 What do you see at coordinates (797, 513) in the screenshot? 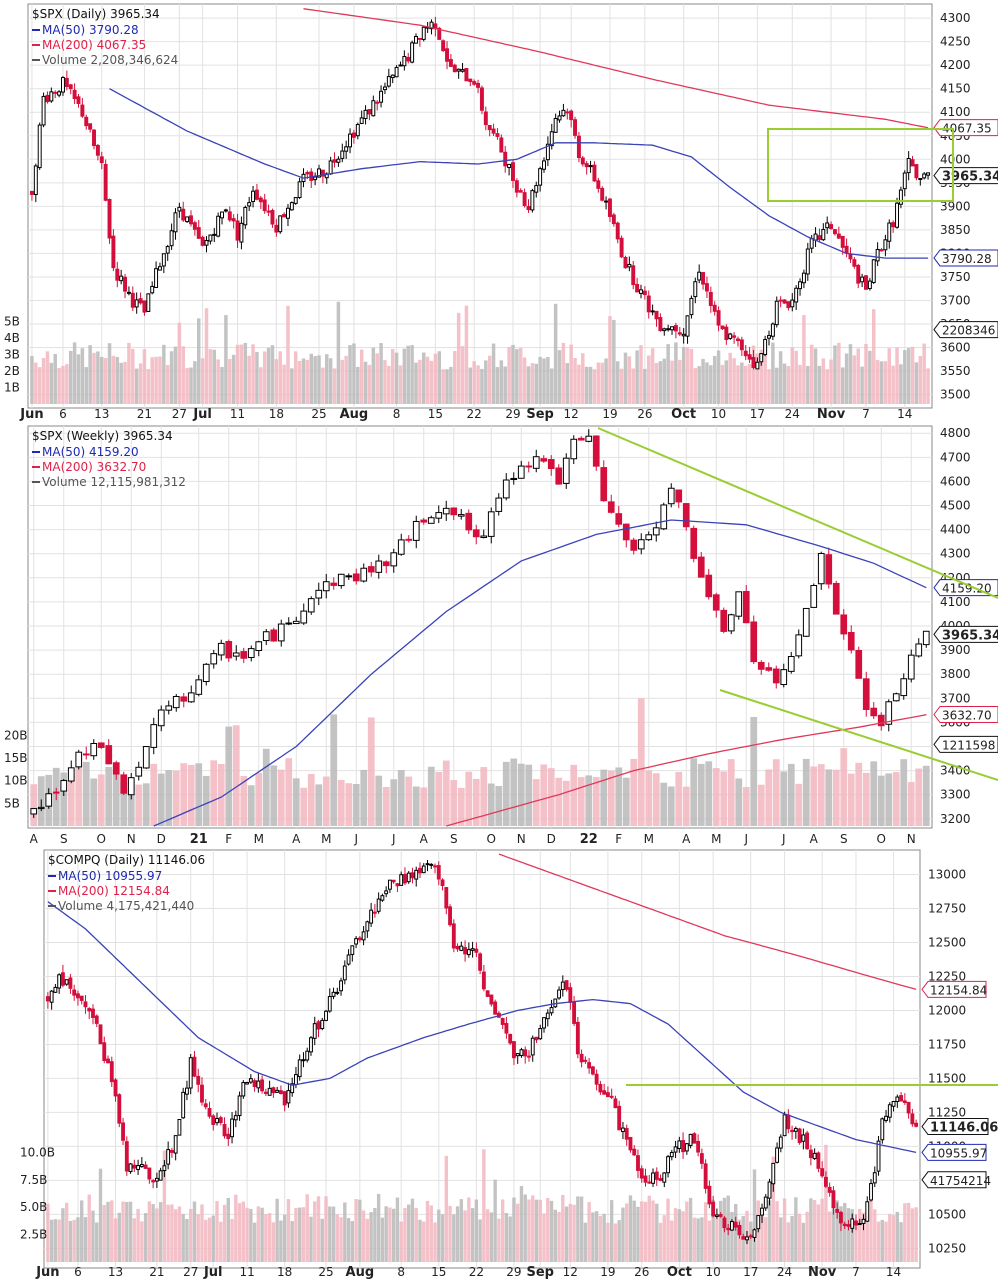
I see `trendline-upper` at bounding box center [797, 513].